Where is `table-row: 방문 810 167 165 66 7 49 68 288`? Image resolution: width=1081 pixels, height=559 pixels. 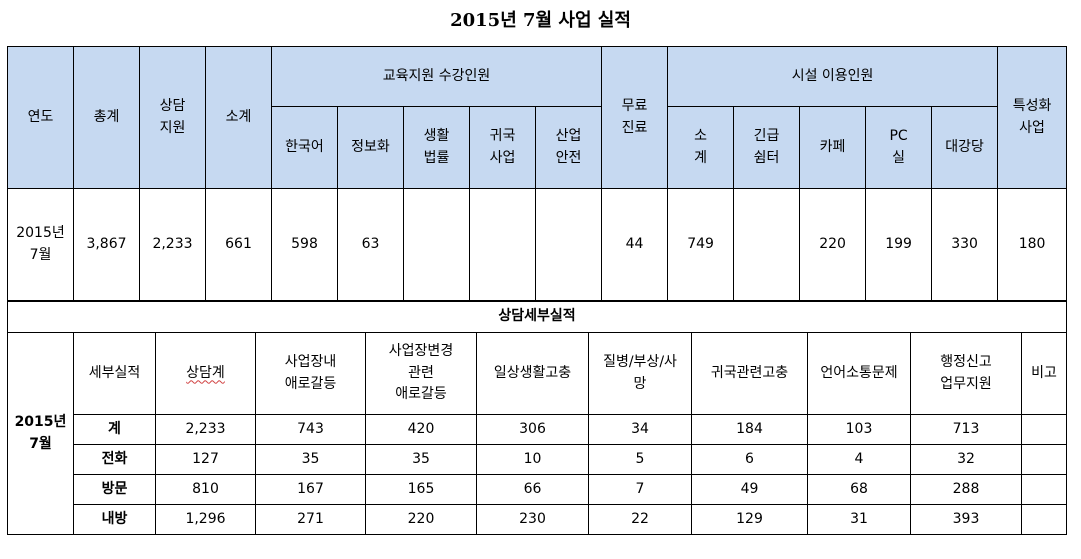 table-row: 방문 810 167 165 66 7 49 68 288 is located at coordinates (538, 489).